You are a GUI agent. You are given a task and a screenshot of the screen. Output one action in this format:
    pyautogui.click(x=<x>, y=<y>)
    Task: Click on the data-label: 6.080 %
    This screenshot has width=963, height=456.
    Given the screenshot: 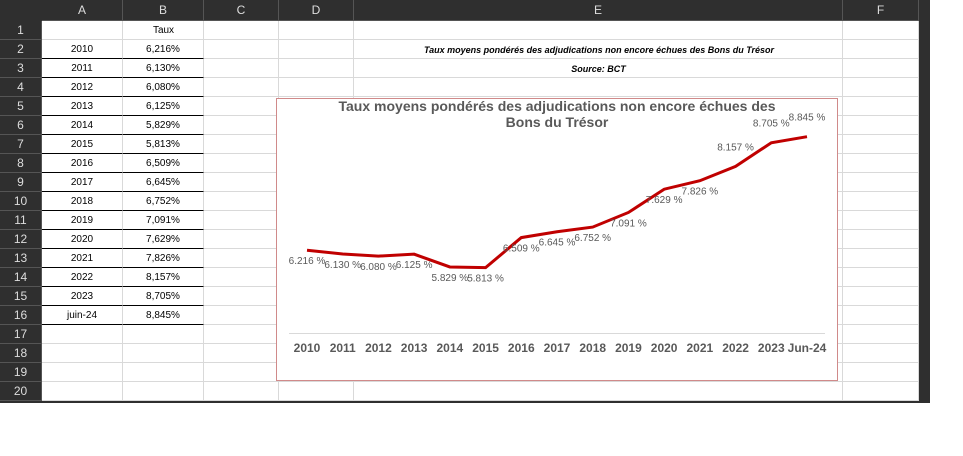 What is the action you would take?
    pyautogui.click(x=378, y=267)
    